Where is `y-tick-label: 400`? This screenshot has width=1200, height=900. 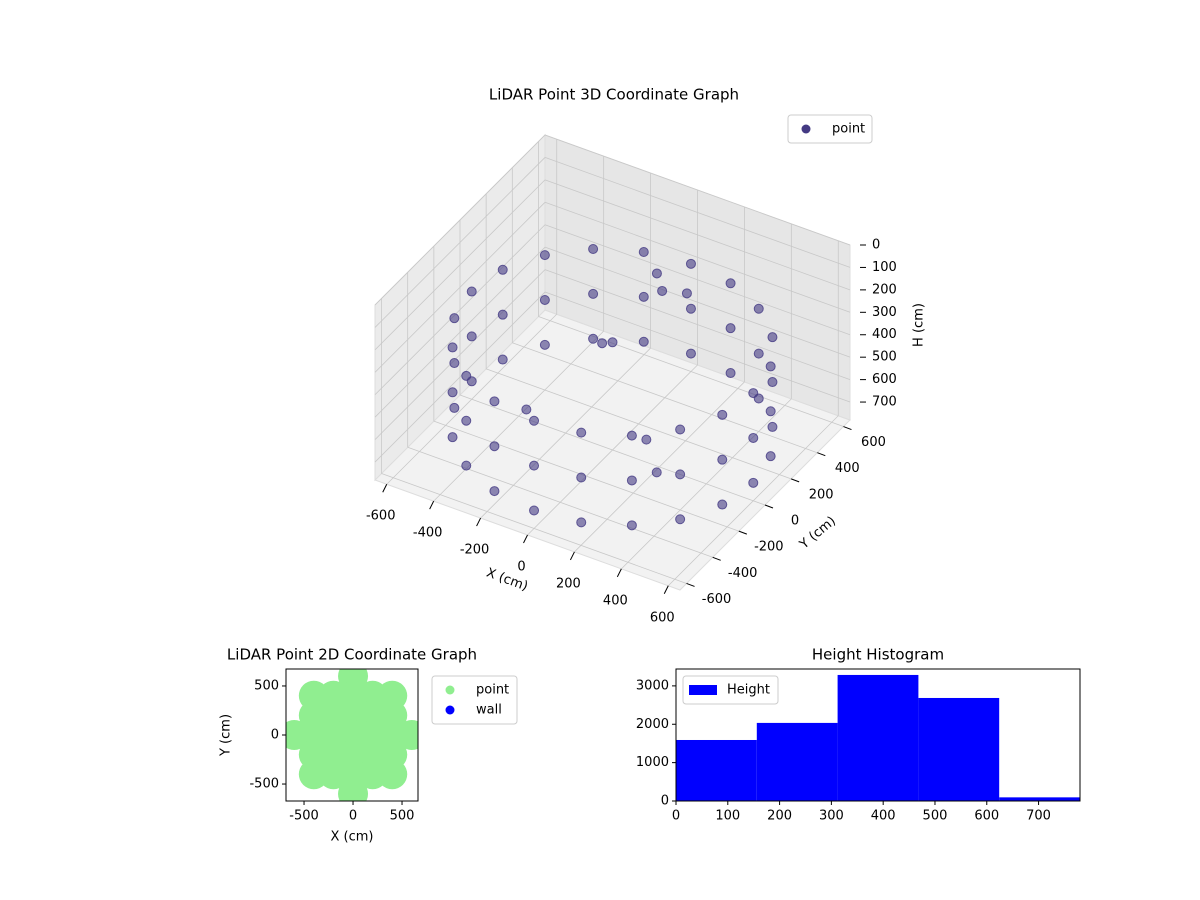
y-tick-label: 400 is located at coordinates (847, 468).